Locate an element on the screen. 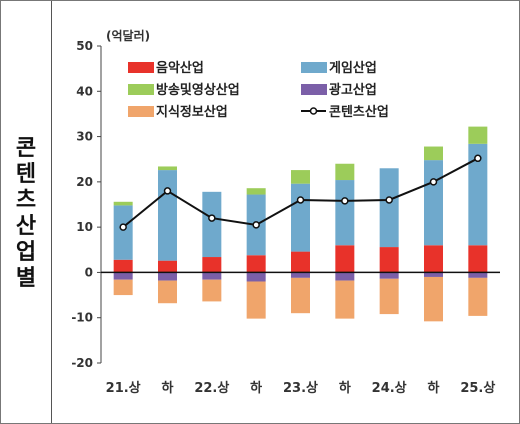 This screenshot has width=520, height=424. legend-label: 방송및영상산업 is located at coordinates (198, 90).